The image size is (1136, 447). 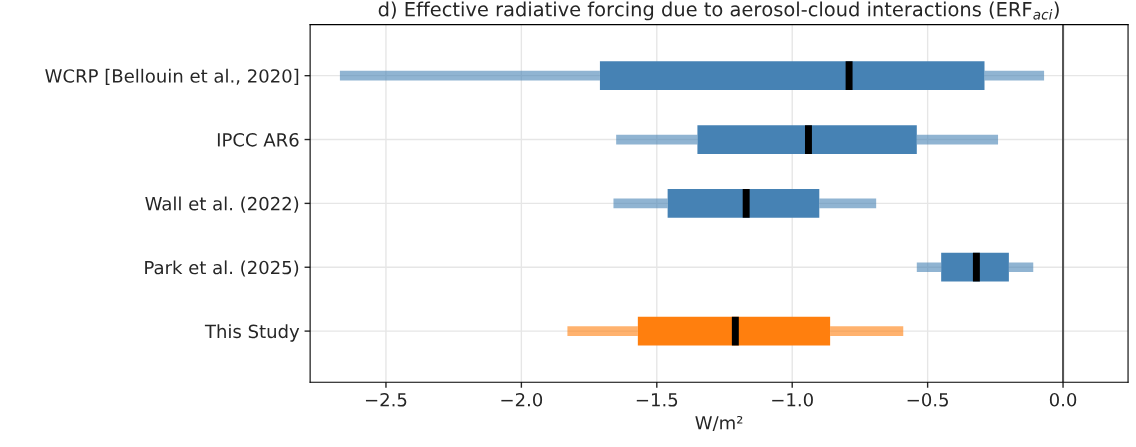 I want to click on x-tick-label: −2.5, so click(x=386, y=399).